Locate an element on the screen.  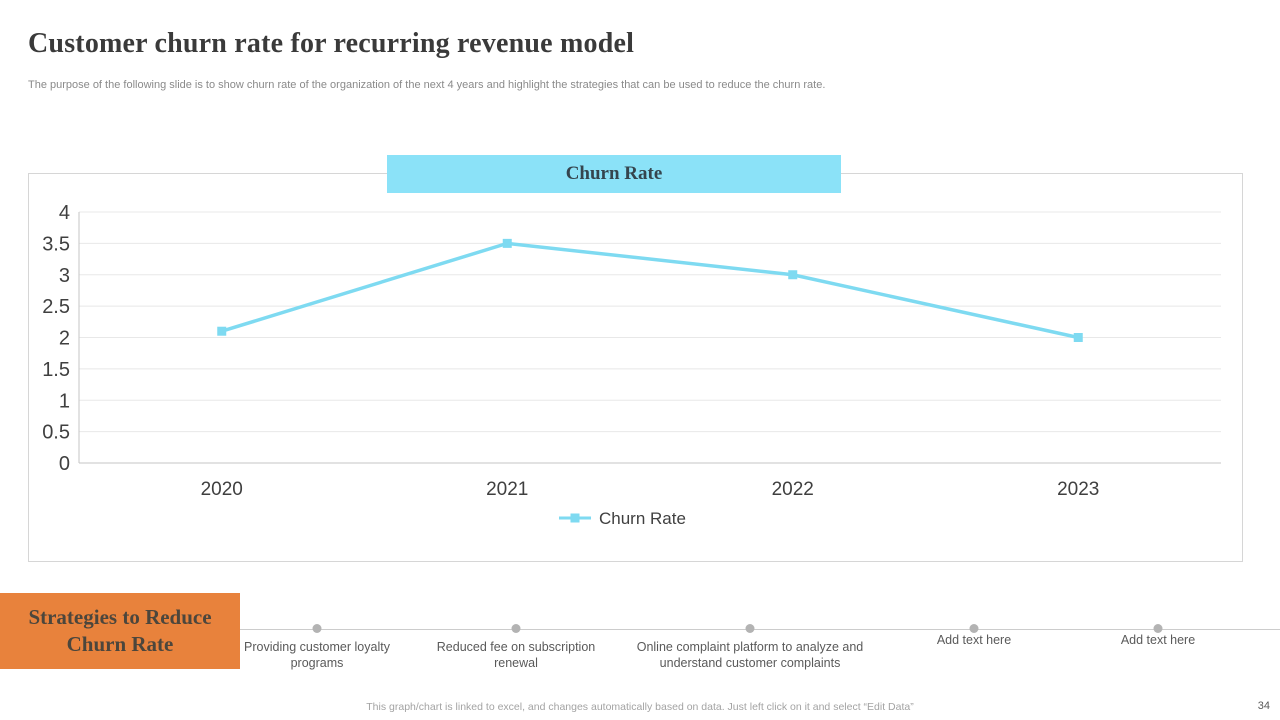
strategies-heading-box: Strategies to Reduce Churn Rate is located at coordinates (120, 631).